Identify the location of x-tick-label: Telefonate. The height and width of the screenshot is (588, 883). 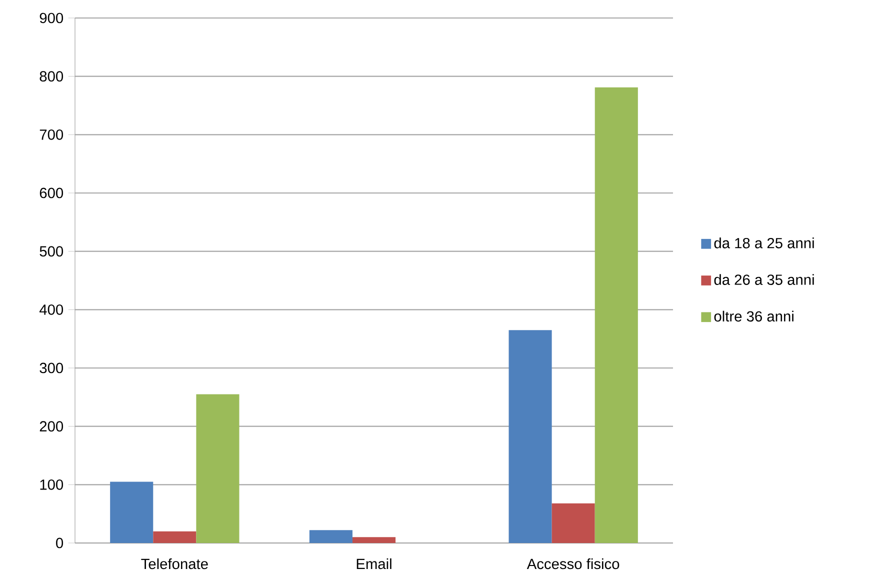
(174, 564).